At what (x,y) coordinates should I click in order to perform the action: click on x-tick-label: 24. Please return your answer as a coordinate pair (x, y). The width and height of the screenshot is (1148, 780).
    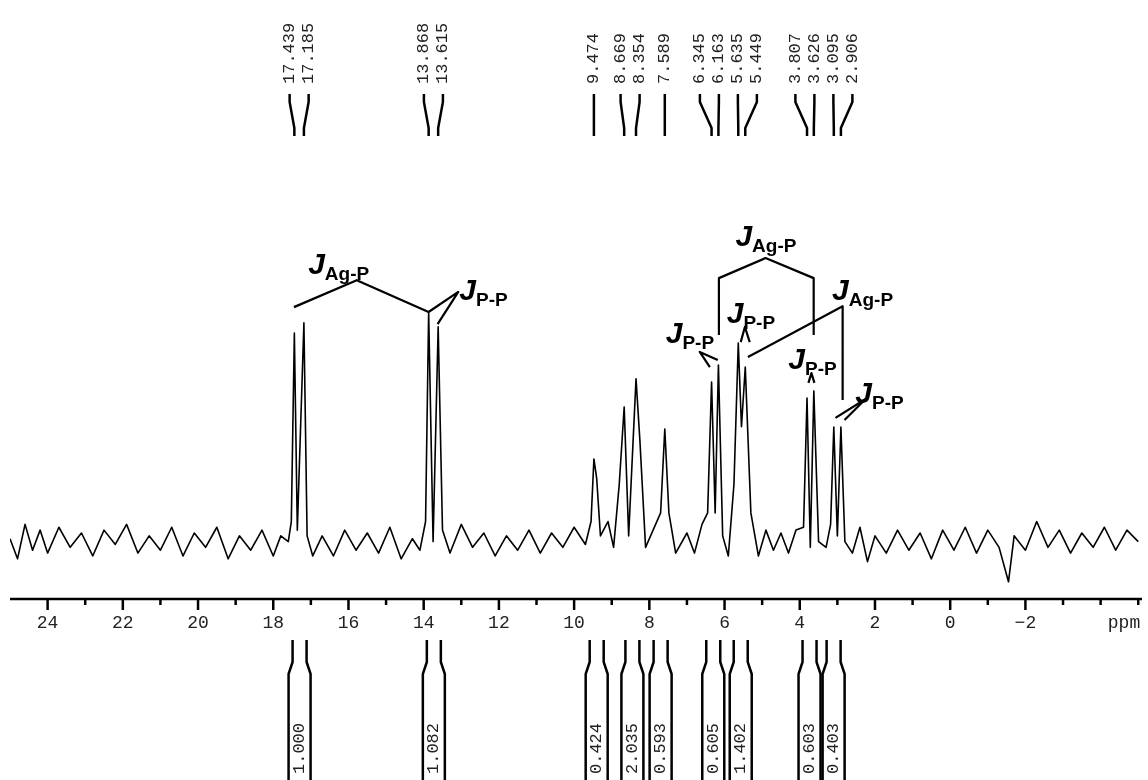
    Looking at the image, I should click on (47, 623).